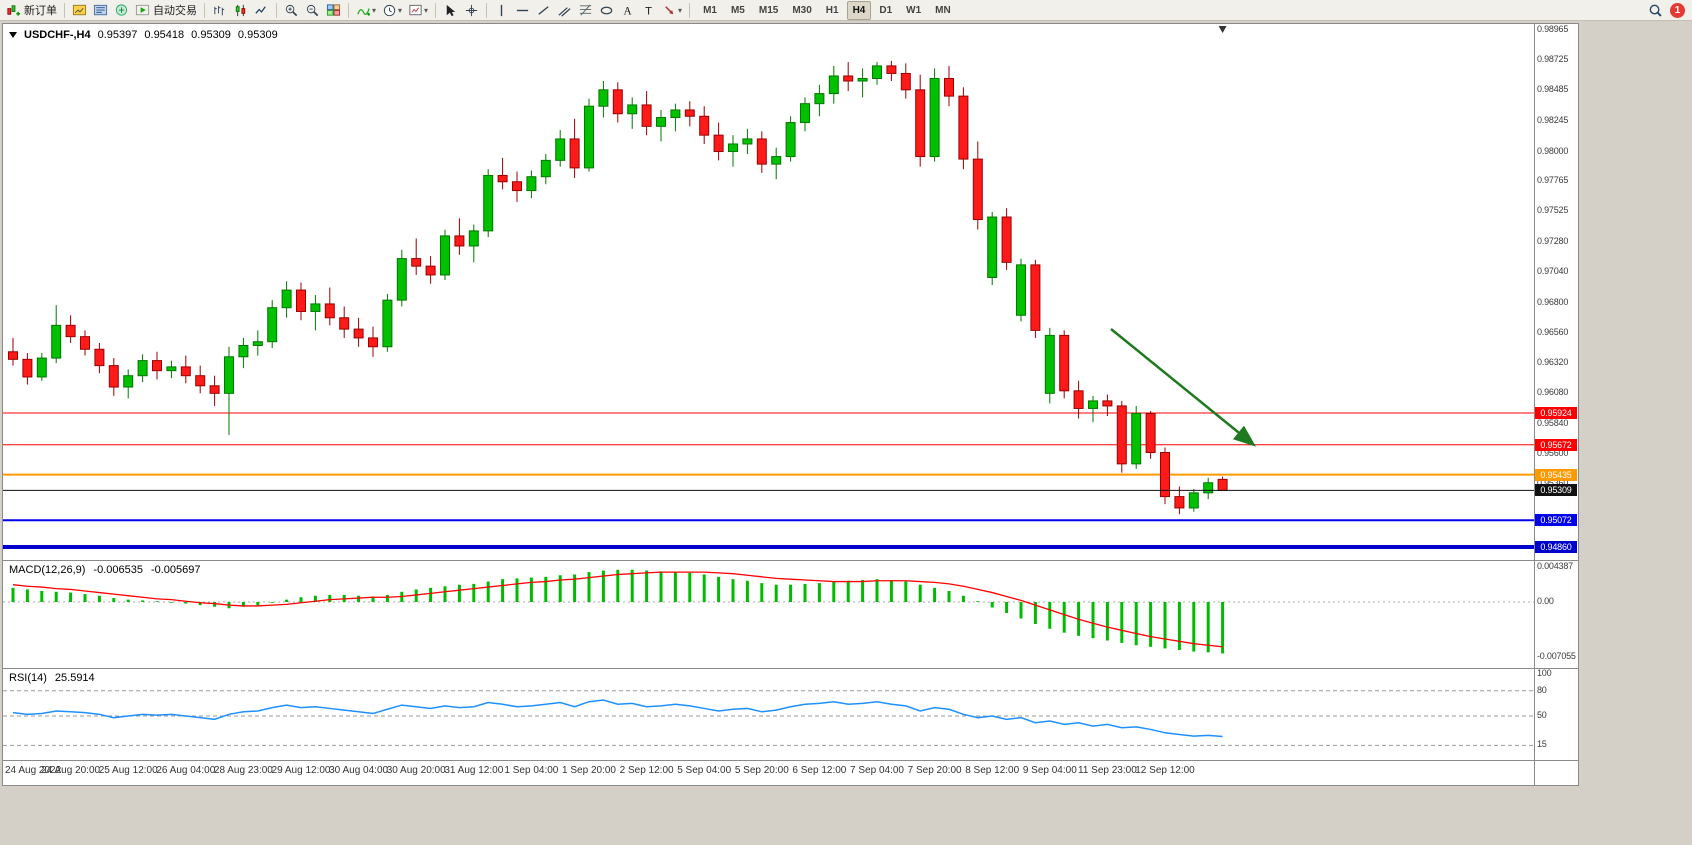 This screenshot has height=845, width=1692. Describe the element at coordinates (13, 35) in the screenshot. I see `one-click-trading-toggle` at that location.